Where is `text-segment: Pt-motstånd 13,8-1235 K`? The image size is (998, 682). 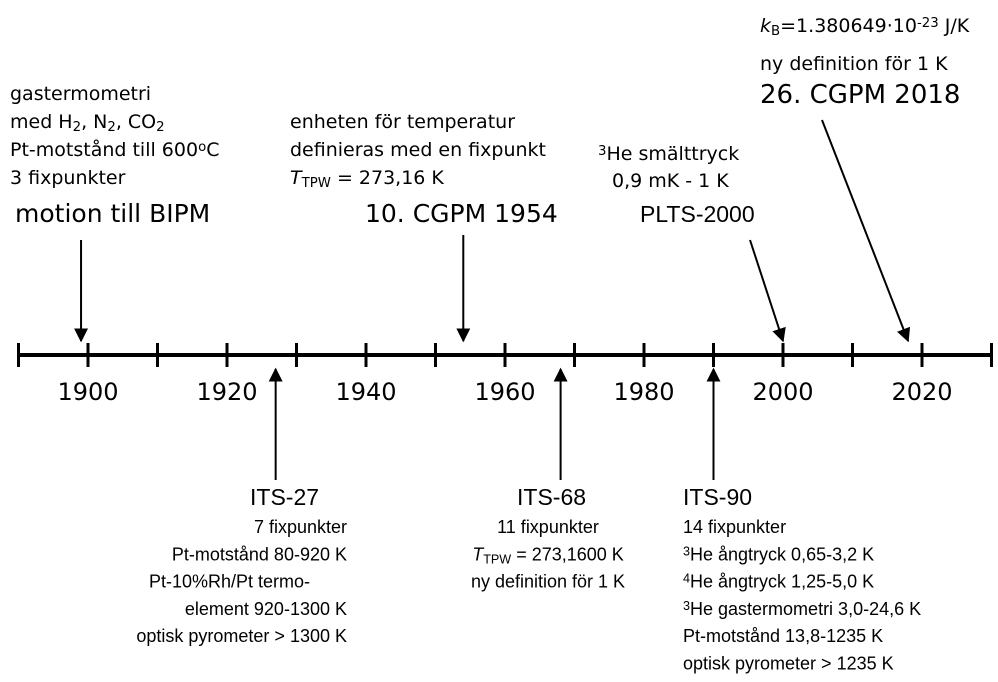 text-segment: Pt-motstånd 13,8-1235 K is located at coordinates (783, 636).